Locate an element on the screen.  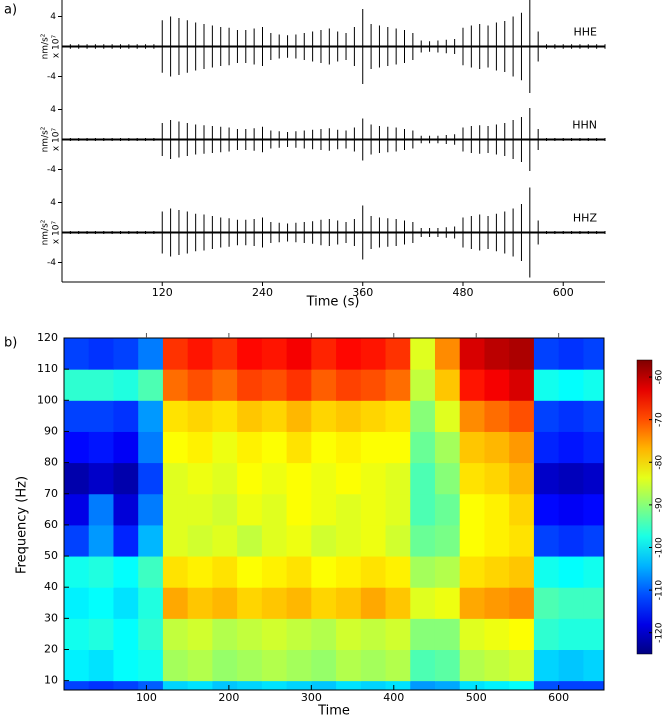
y-tick-label: 50 is located at coordinates (51, 555).